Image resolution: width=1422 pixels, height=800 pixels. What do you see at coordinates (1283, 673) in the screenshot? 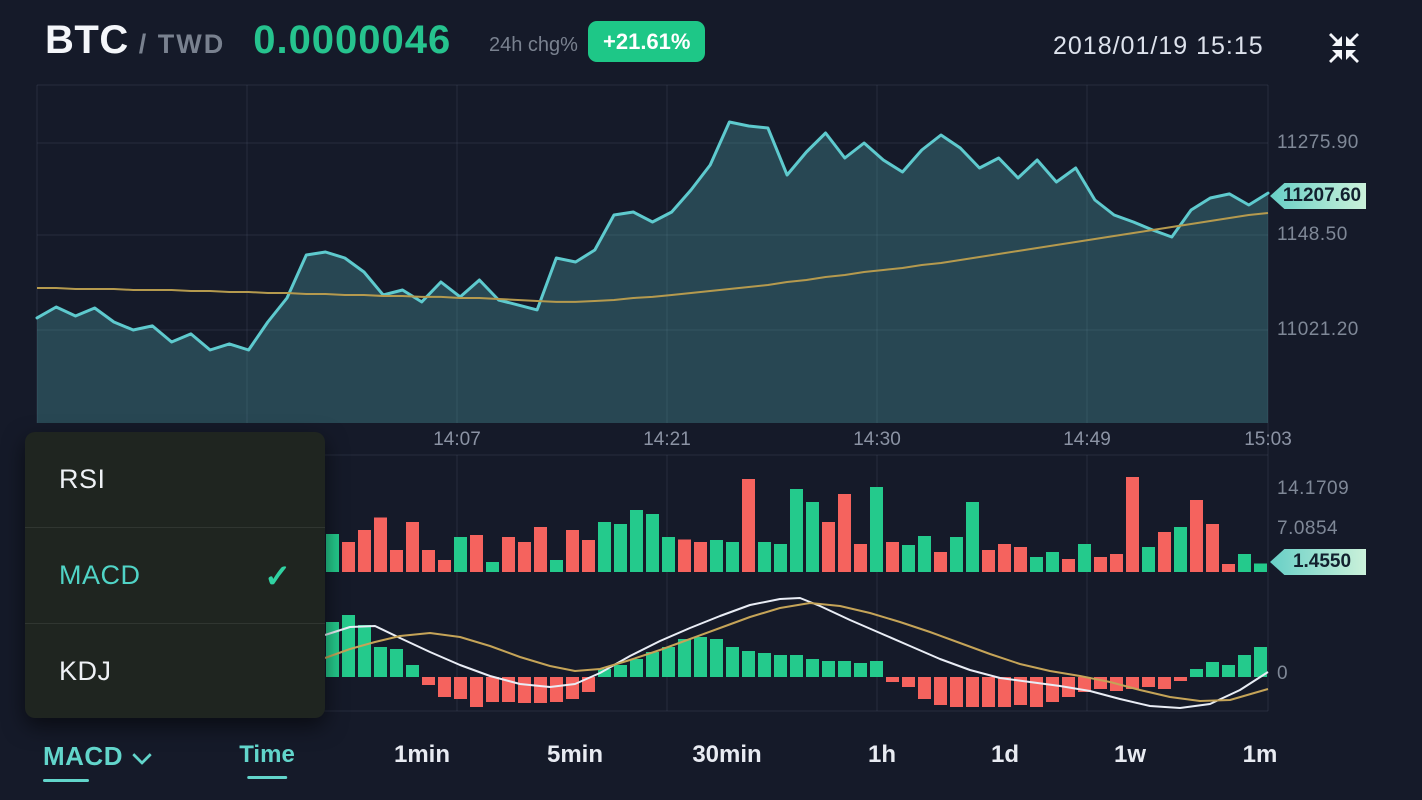
I see `macd-zero-label: 0` at bounding box center [1283, 673].